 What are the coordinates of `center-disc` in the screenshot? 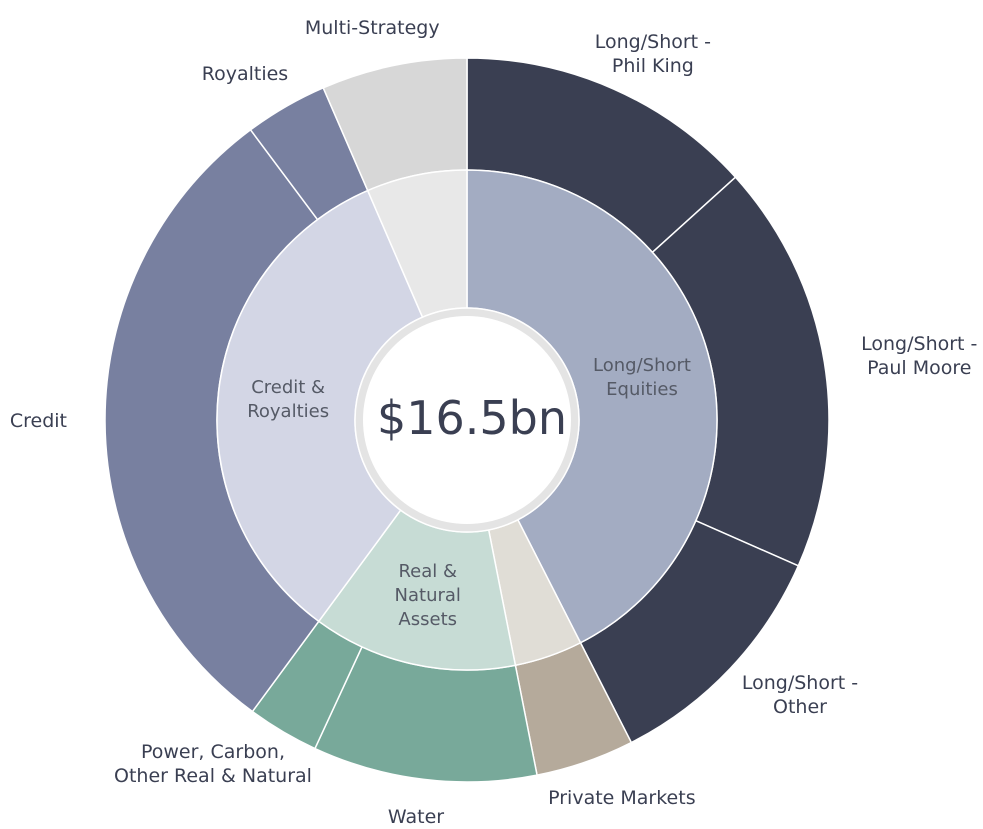 It's located at (467, 420).